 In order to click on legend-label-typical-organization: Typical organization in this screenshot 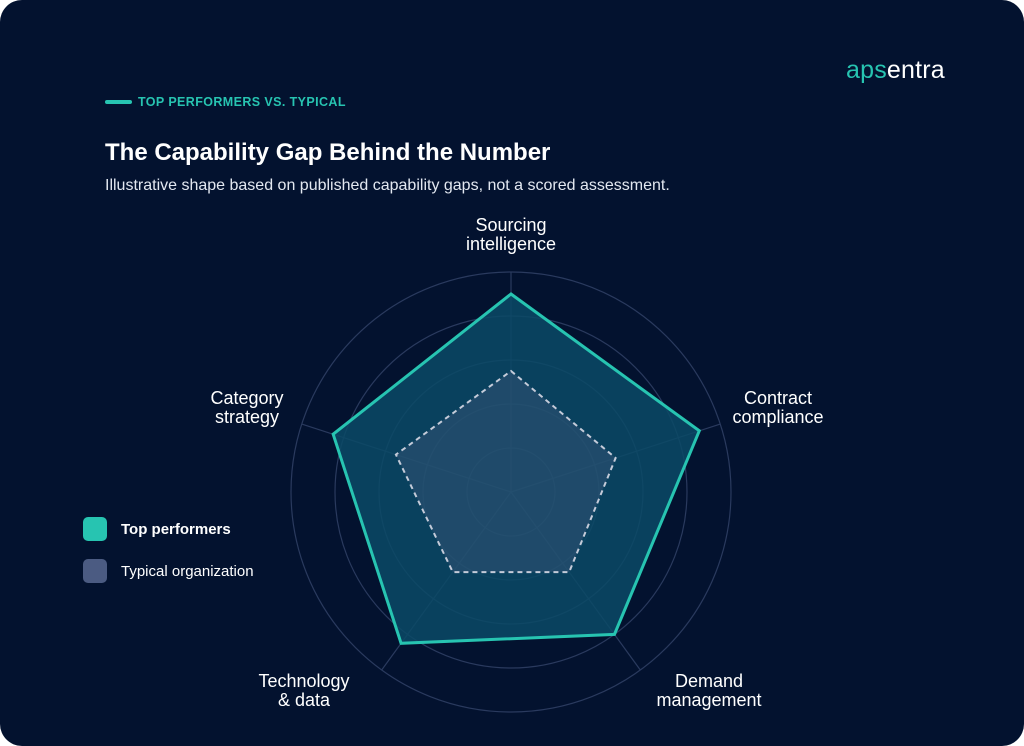, I will do `click(187, 571)`.